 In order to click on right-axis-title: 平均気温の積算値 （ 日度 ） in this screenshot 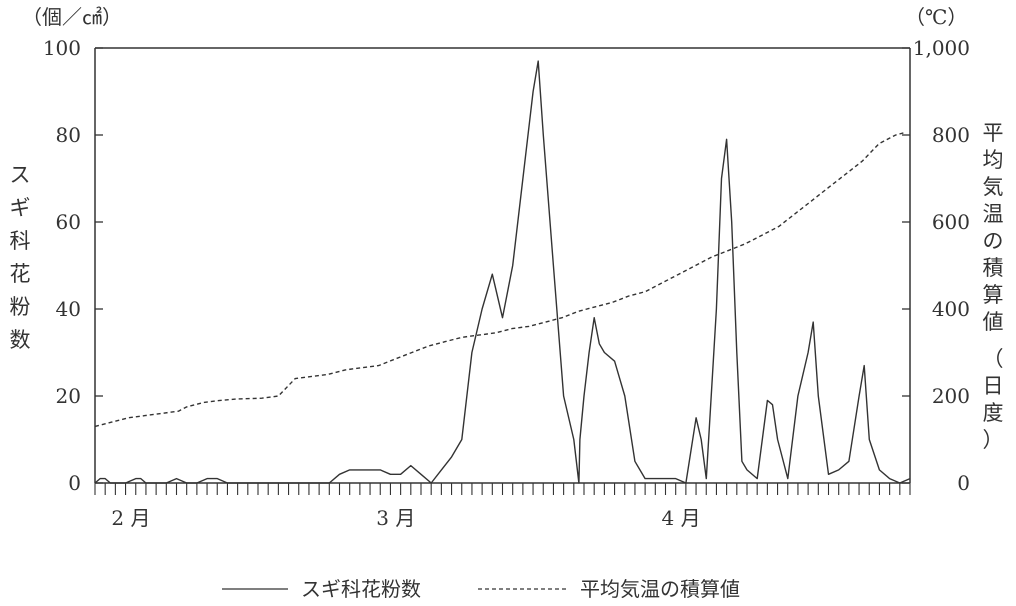, I will do `click(993, 286)`.